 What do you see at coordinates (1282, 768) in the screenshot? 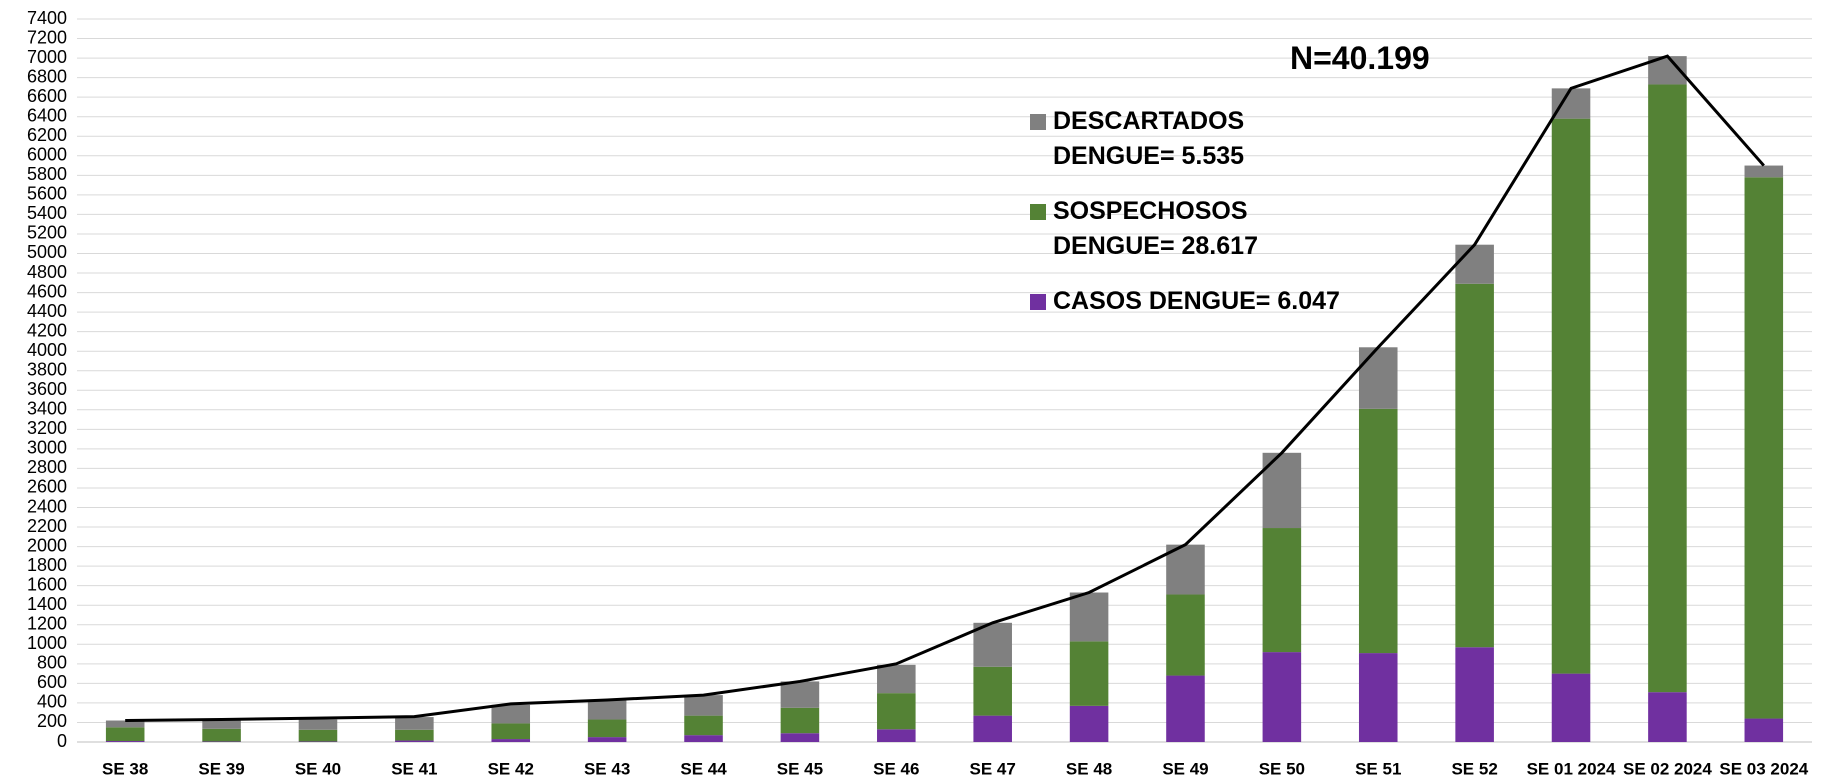
I see `x-tick-label: SE 50` at bounding box center [1282, 768].